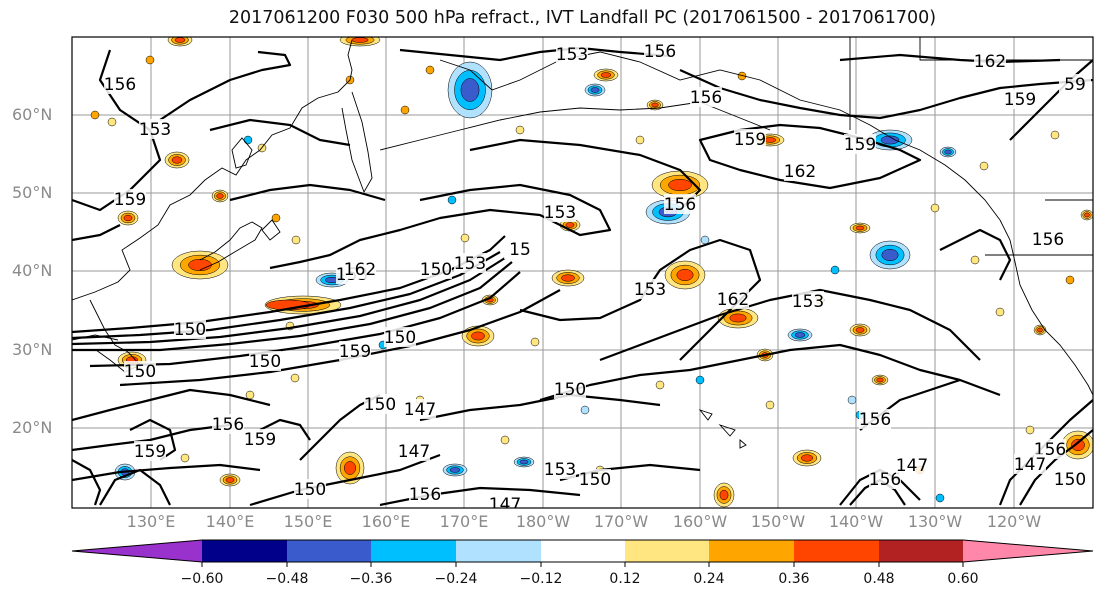  Describe the element at coordinates (621, 521) in the screenshot. I see `lon-label: 170°W` at that location.